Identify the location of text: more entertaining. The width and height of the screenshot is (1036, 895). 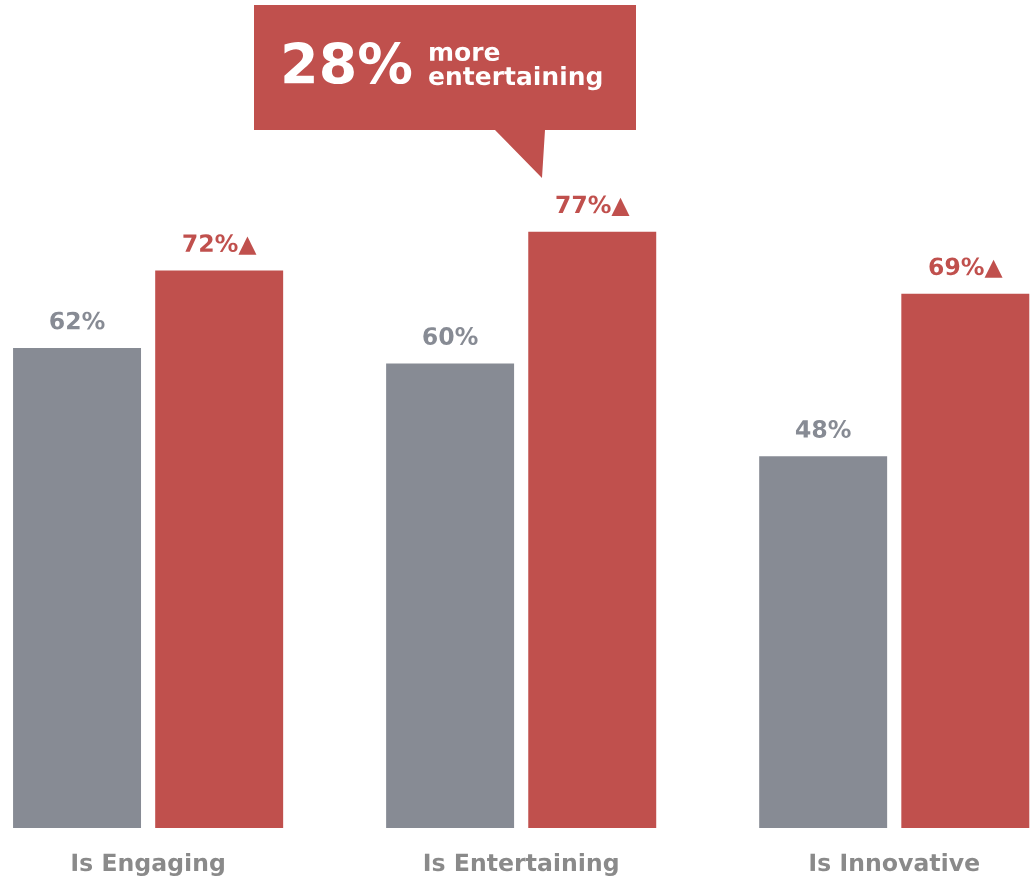
(515, 68).